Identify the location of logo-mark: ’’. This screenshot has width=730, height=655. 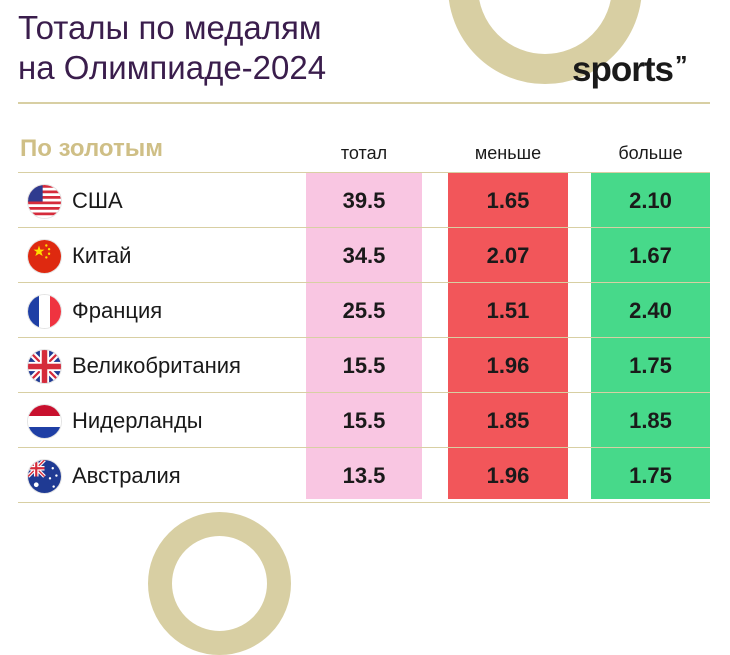
(681, 65).